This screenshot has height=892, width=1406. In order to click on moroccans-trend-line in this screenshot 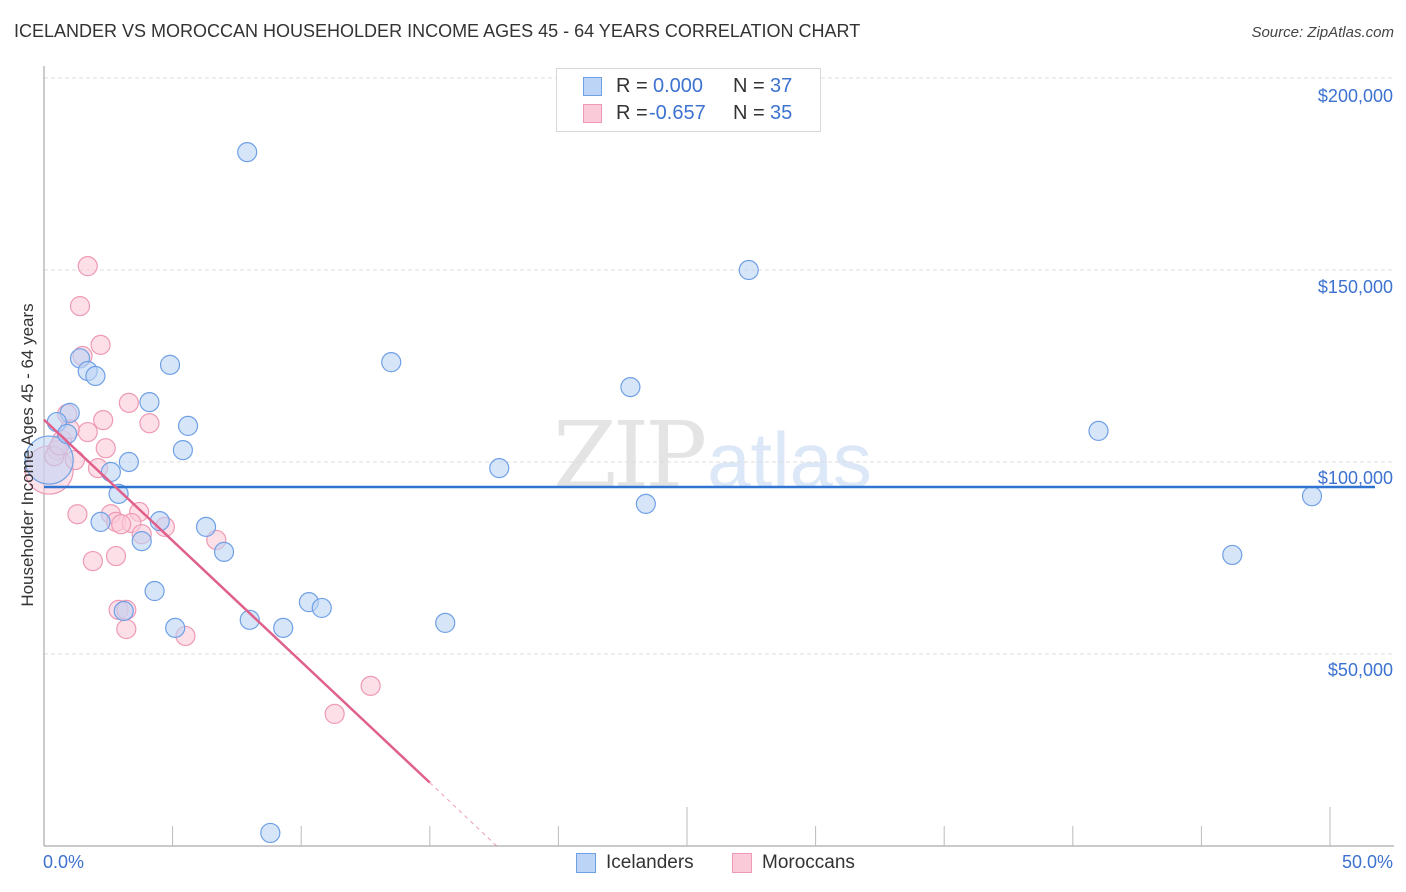, I will do `click(237, 601)`.